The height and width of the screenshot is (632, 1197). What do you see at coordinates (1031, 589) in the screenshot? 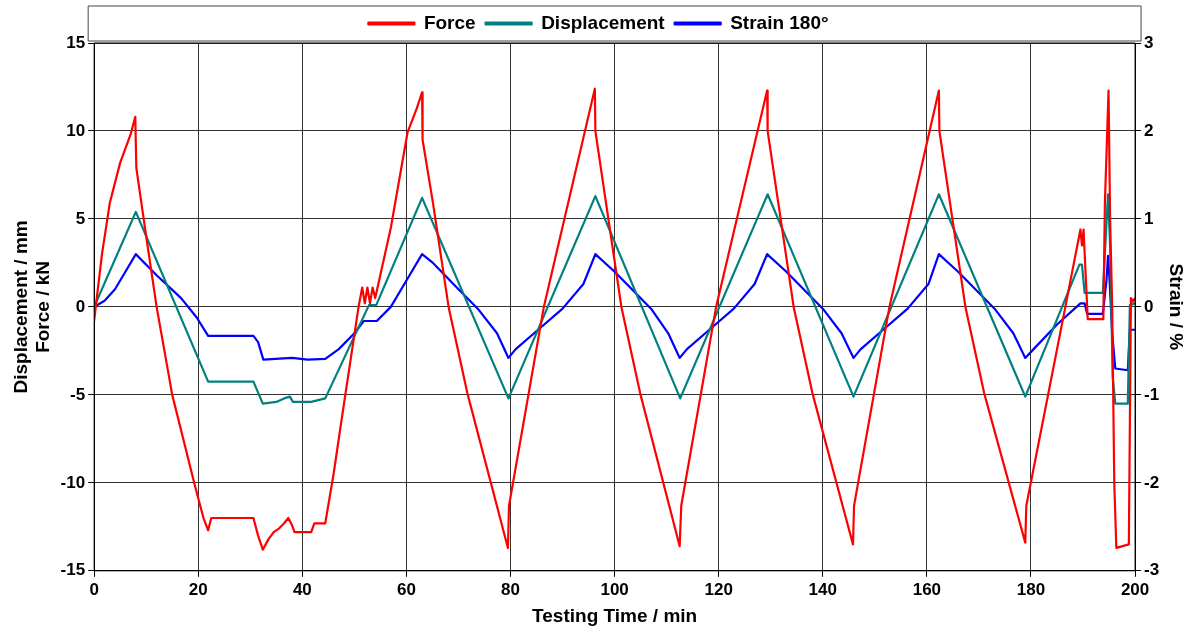
I see `x-tick-label: 180` at bounding box center [1031, 589].